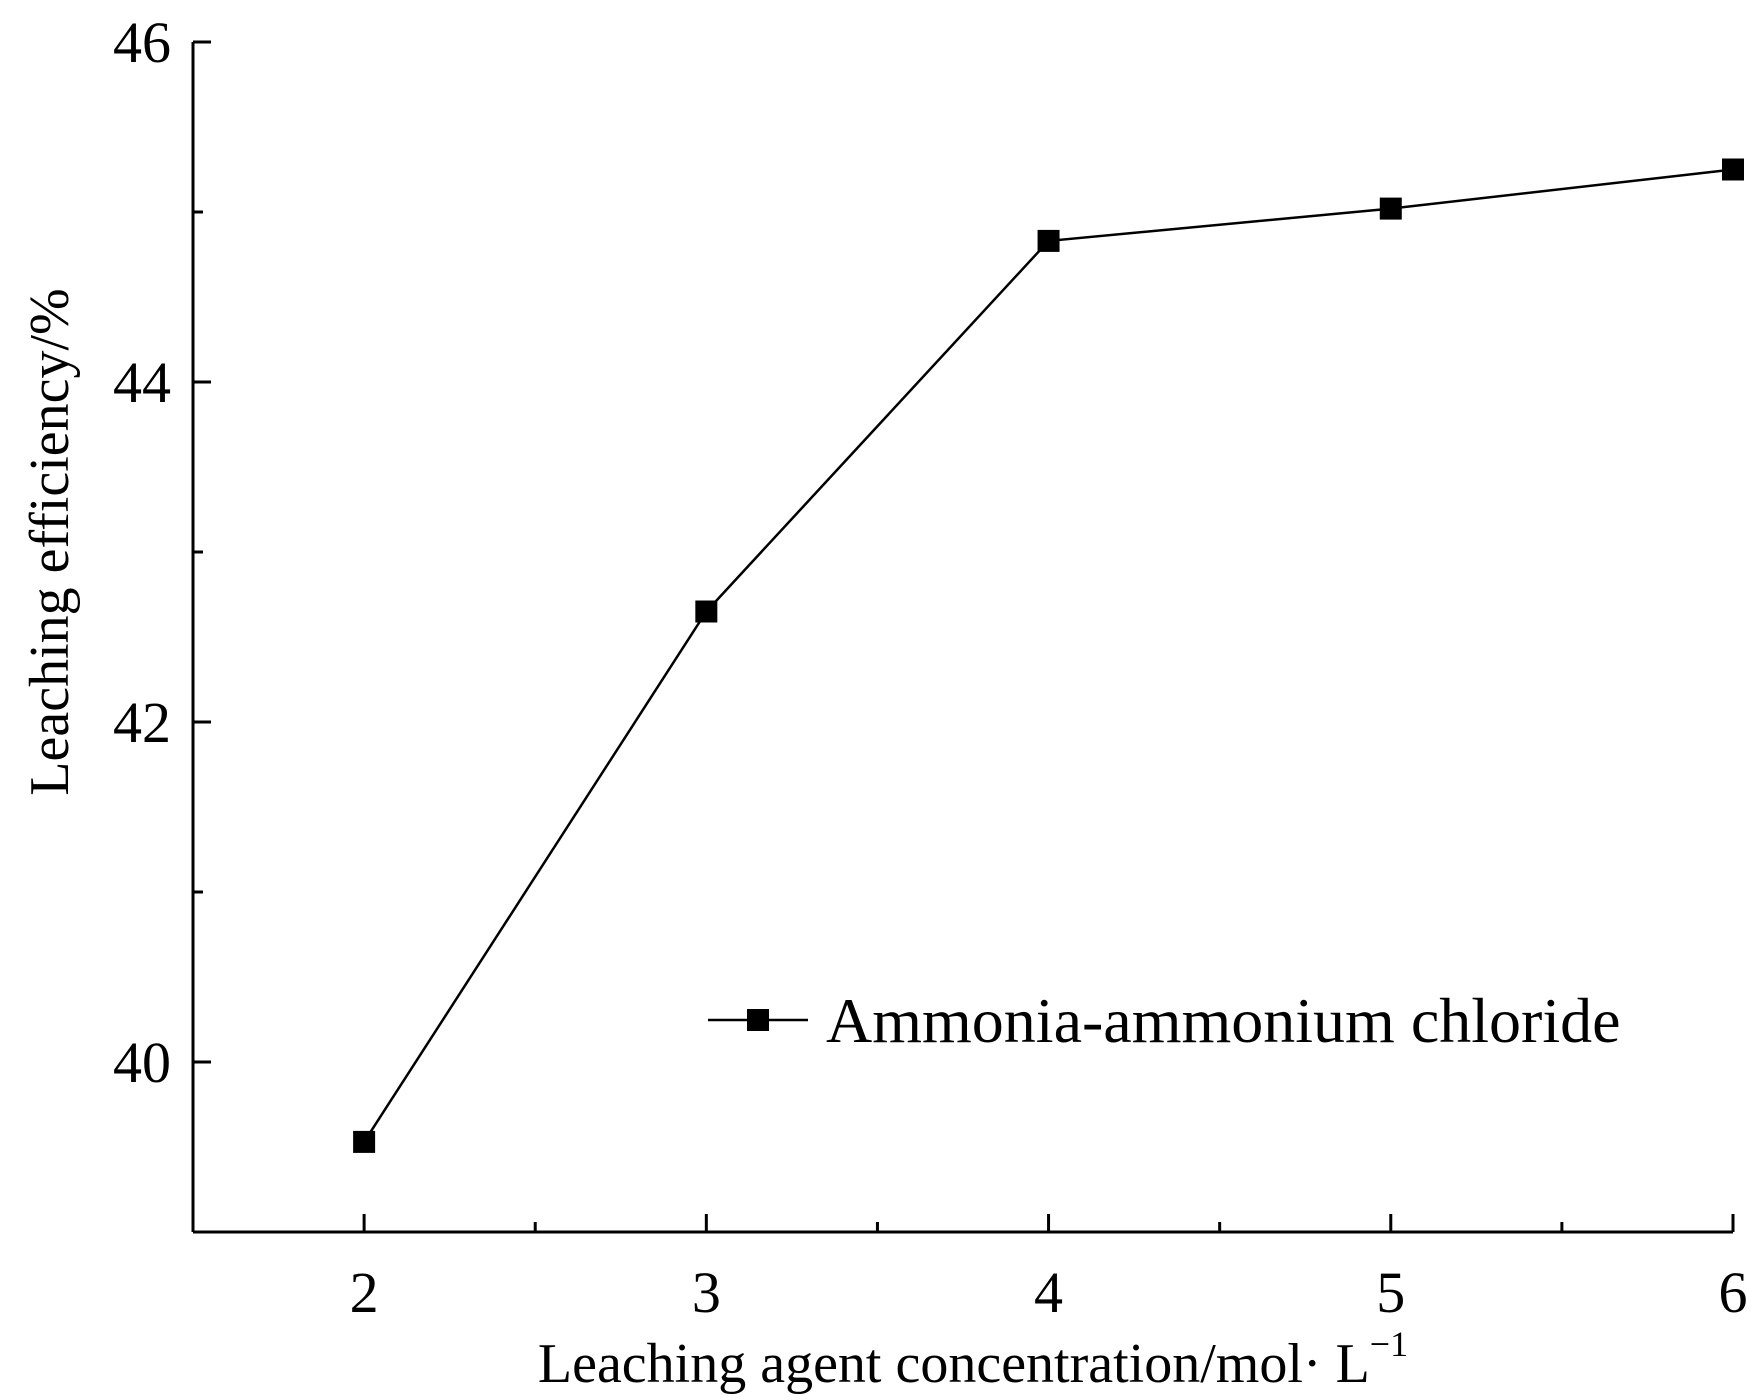  I want to click on x-tick-label: 6, so click(1733, 1292).